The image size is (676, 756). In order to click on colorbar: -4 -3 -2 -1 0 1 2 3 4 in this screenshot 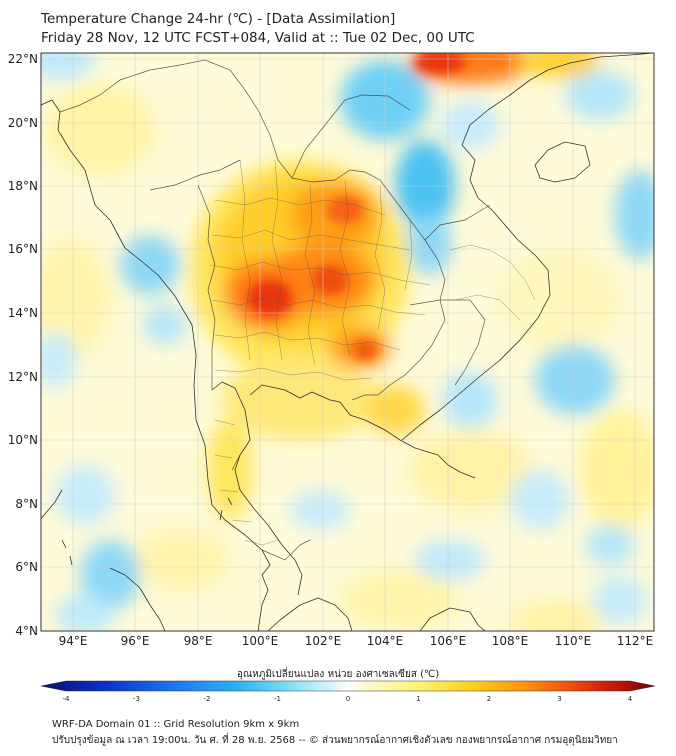, I will do `click(348, 691)`.